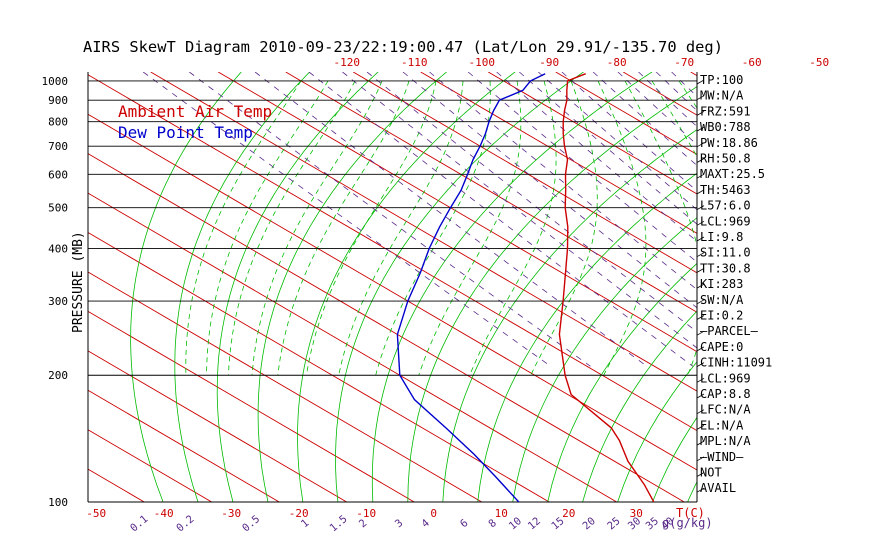  What do you see at coordinates (55, 81) in the screenshot?
I see `pressure-tick-label: 1000` at bounding box center [55, 81].